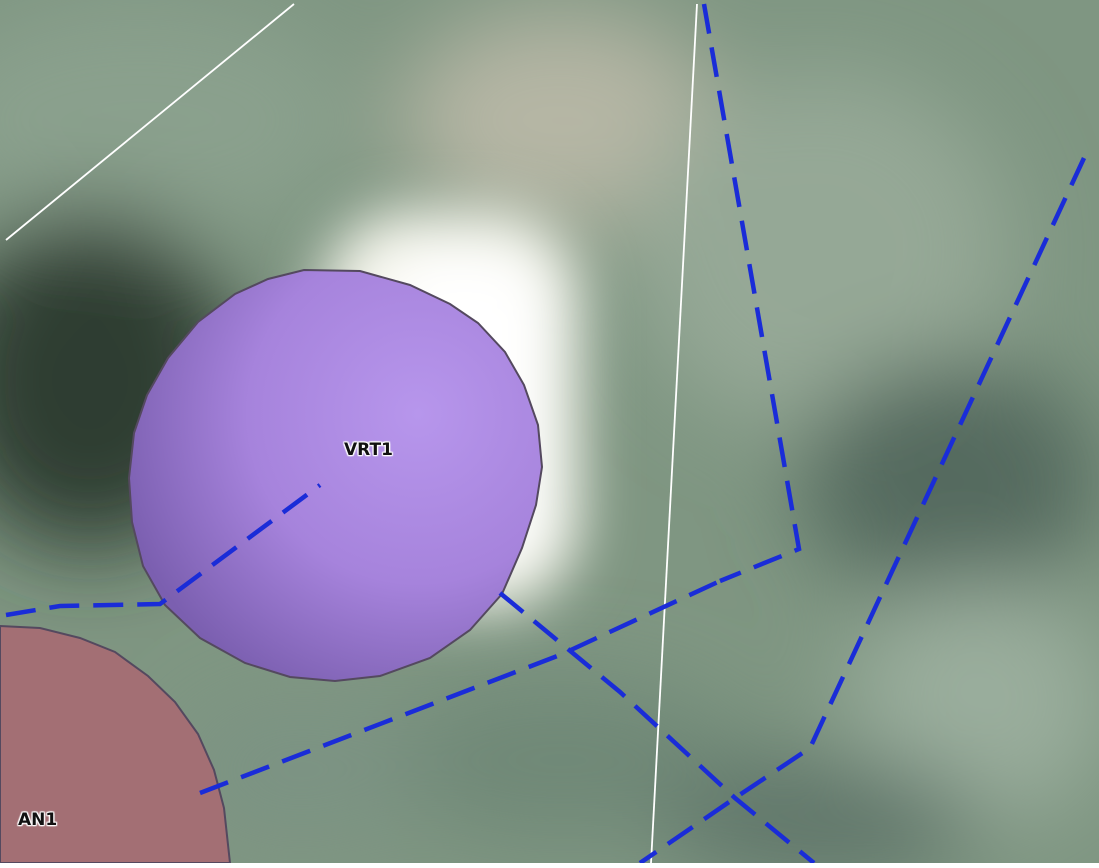 The width and height of the screenshot is (1099, 868). Describe the element at coordinates (150, 122) in the screenshot. I see `boundary-line-northwest` at that location.